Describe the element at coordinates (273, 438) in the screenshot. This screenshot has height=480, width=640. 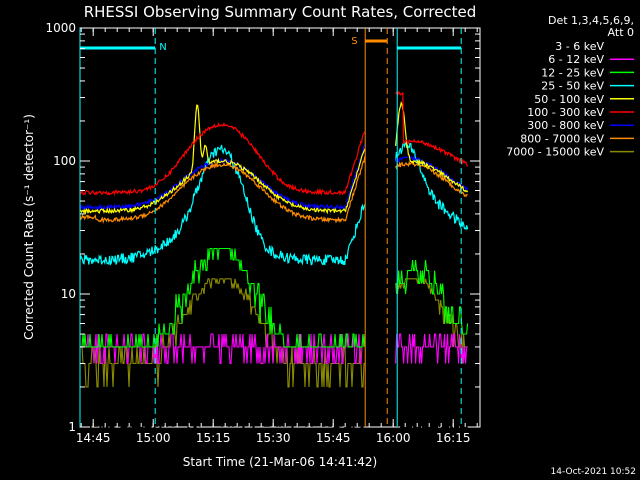
I see `x-tick-label: 15:30` at that location.